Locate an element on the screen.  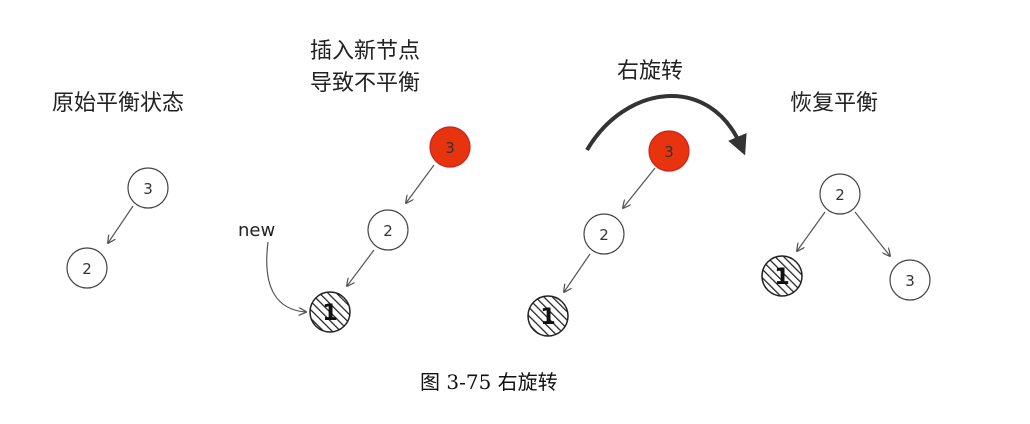
panel-rotate: 右旋转 3 2 1 is located at coordinates (637, 198).